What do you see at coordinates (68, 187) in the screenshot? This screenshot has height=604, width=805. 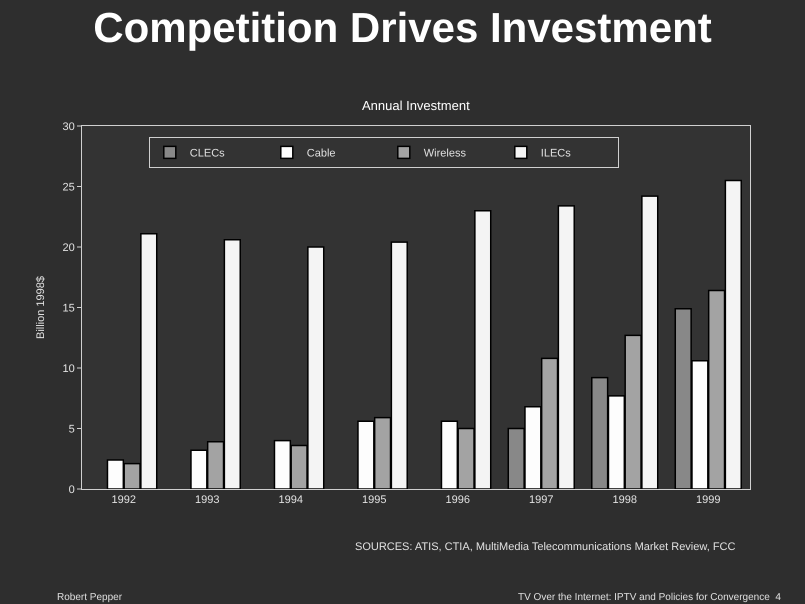 I see `y-tick-label: 25` at bounding box center [68, 187].